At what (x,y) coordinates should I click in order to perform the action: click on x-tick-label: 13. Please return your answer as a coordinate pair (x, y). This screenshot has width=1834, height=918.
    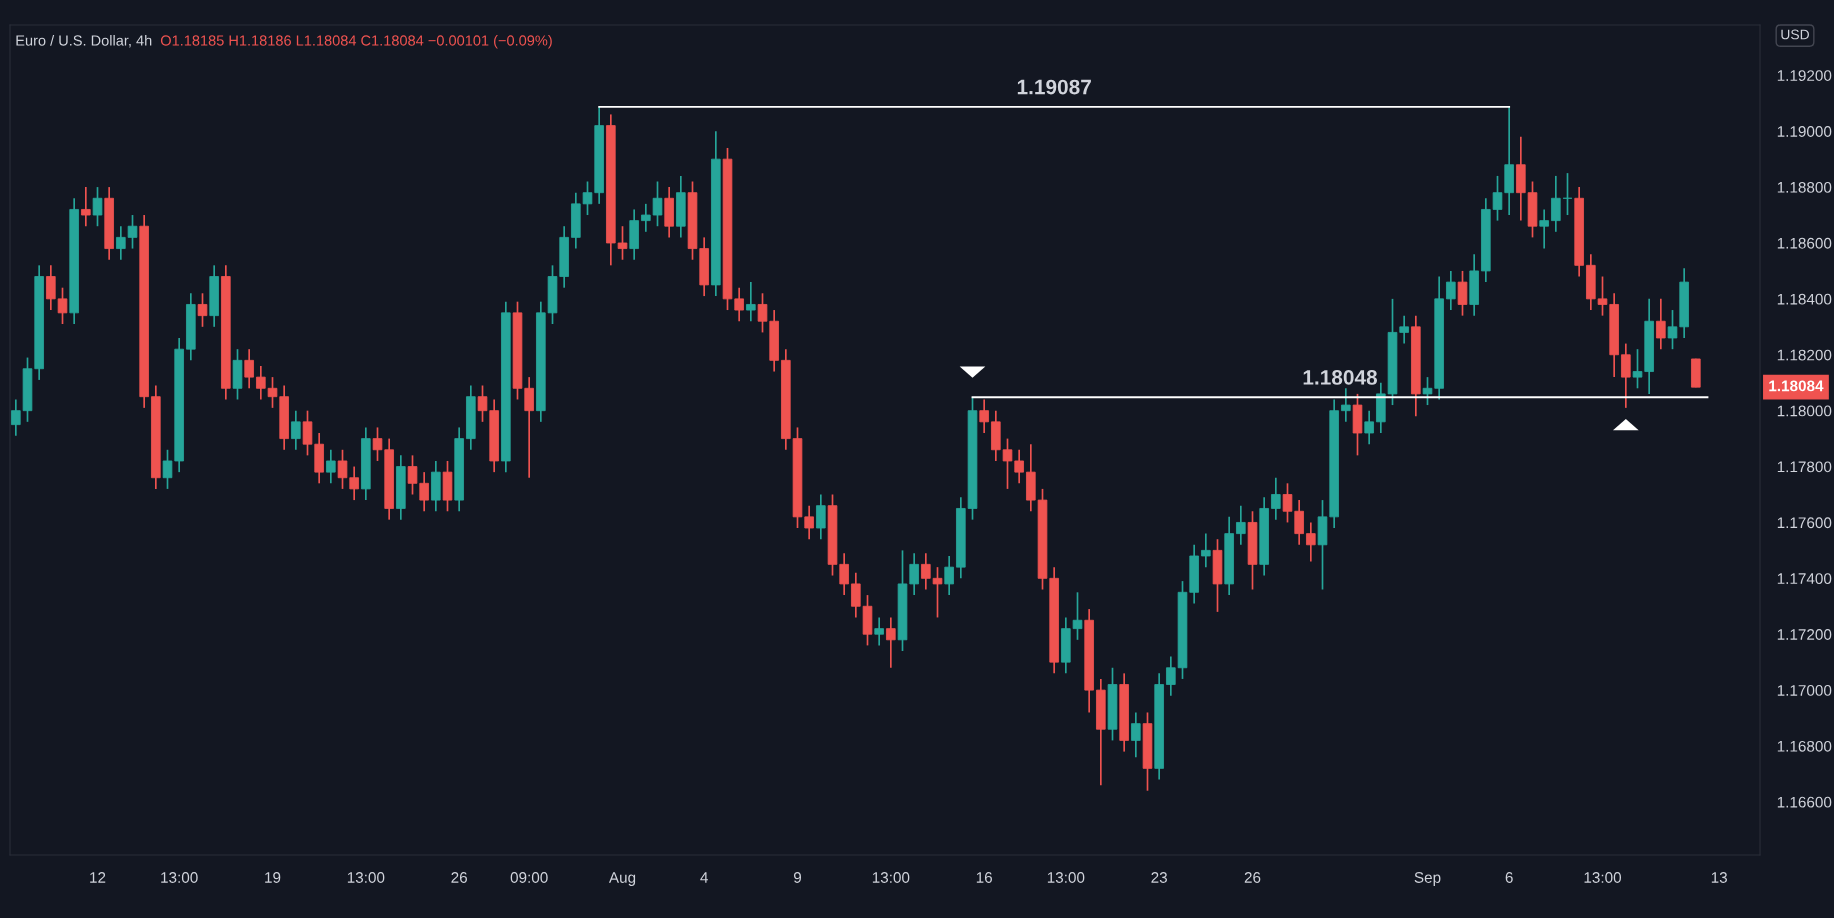
    Looking at the image, I should click on (1719, 877).